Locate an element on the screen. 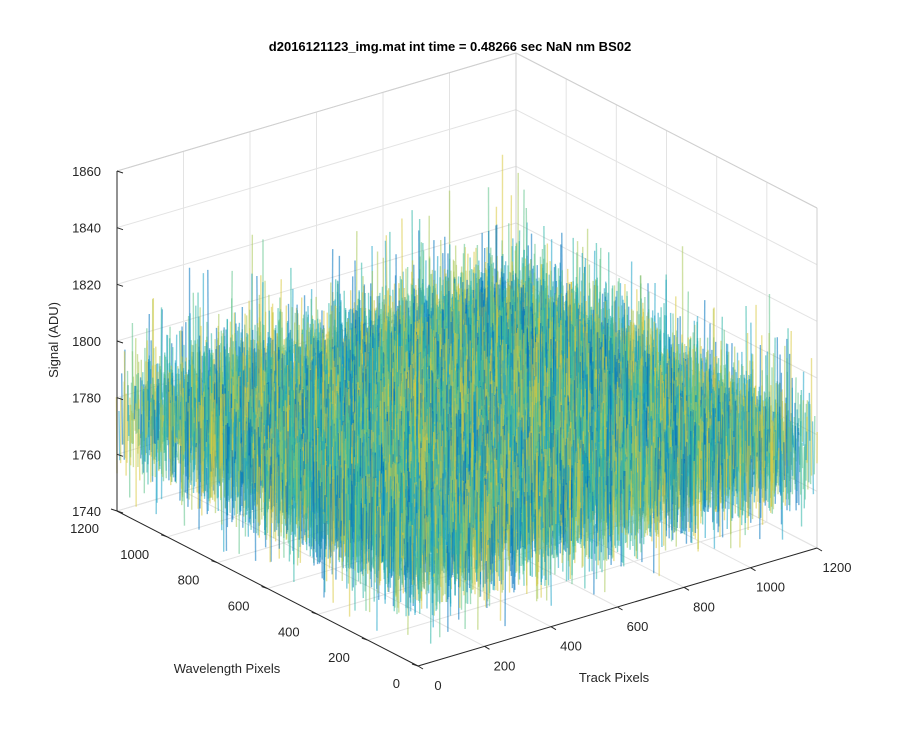 This screenshot has height=750, width=900. floor-grid-line is located at coordinates (567, 581).